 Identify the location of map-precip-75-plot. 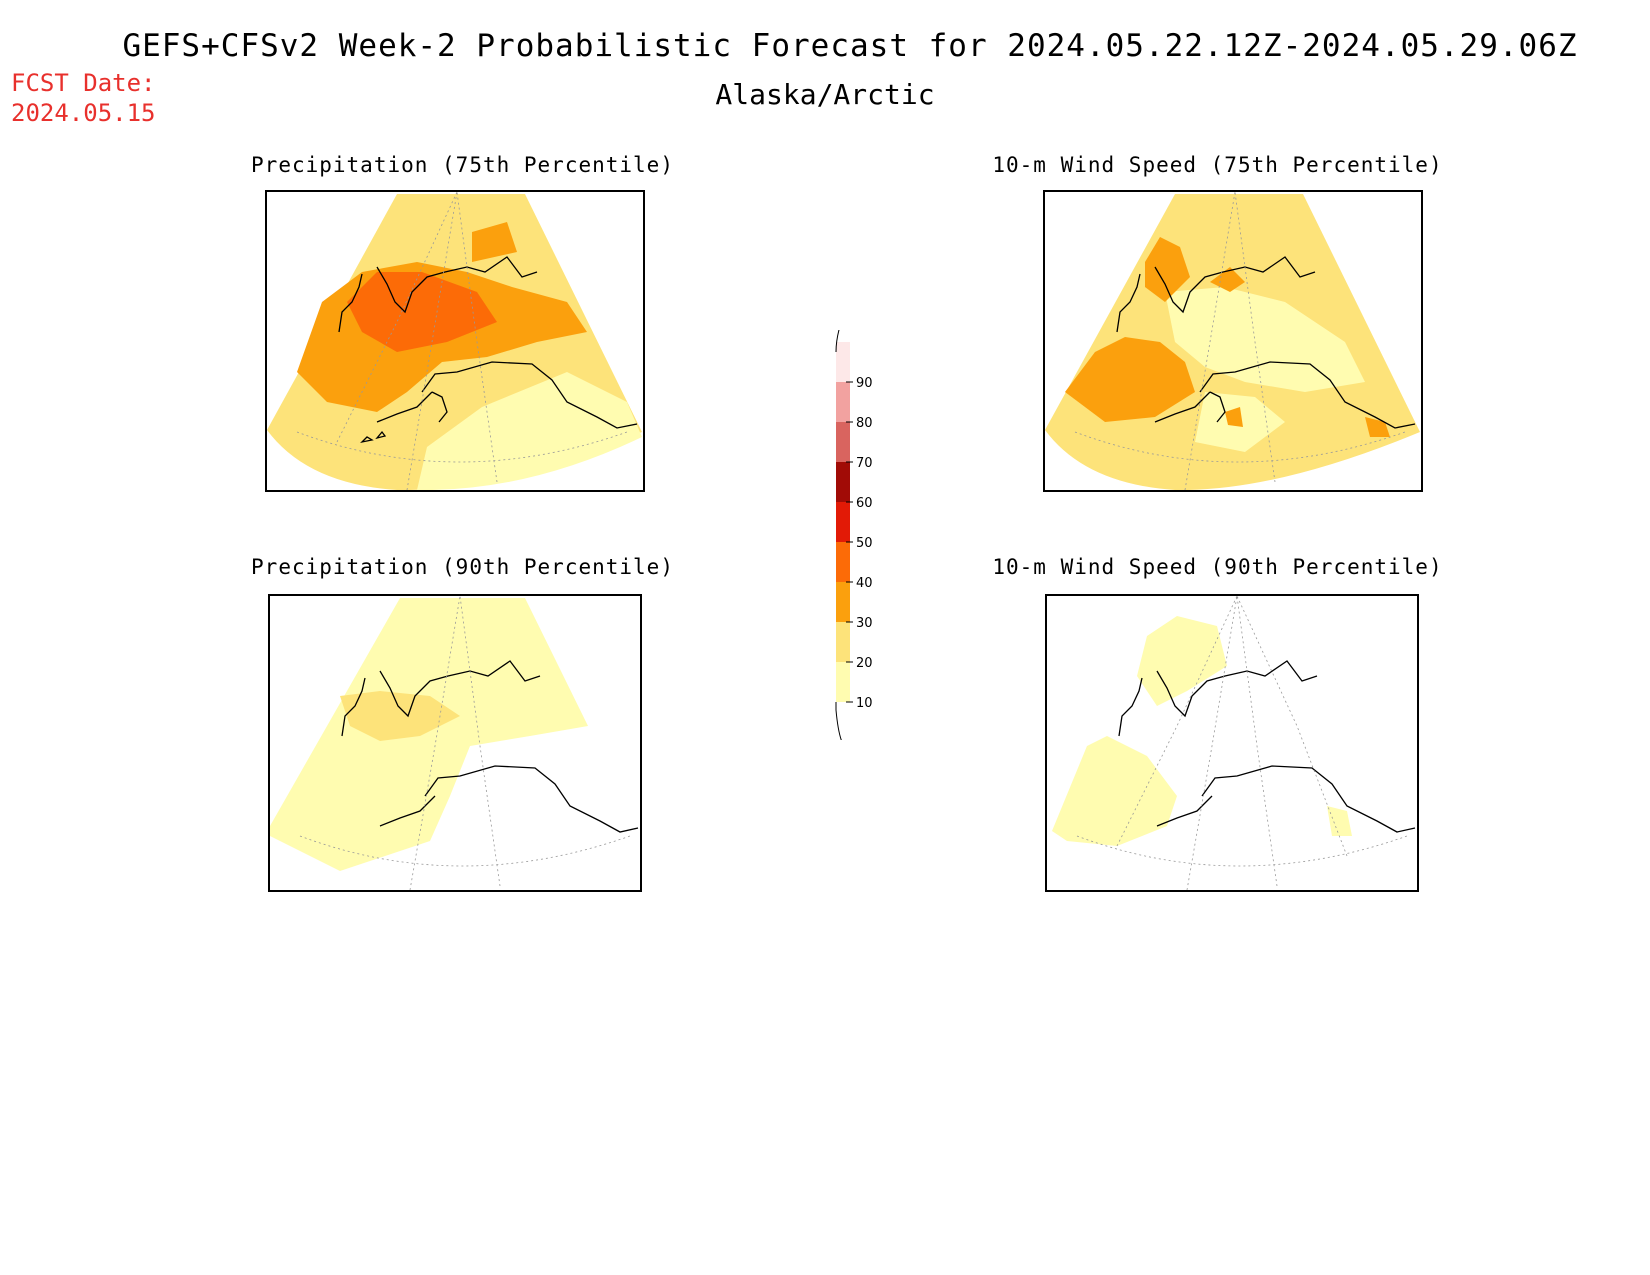
(454, 341).